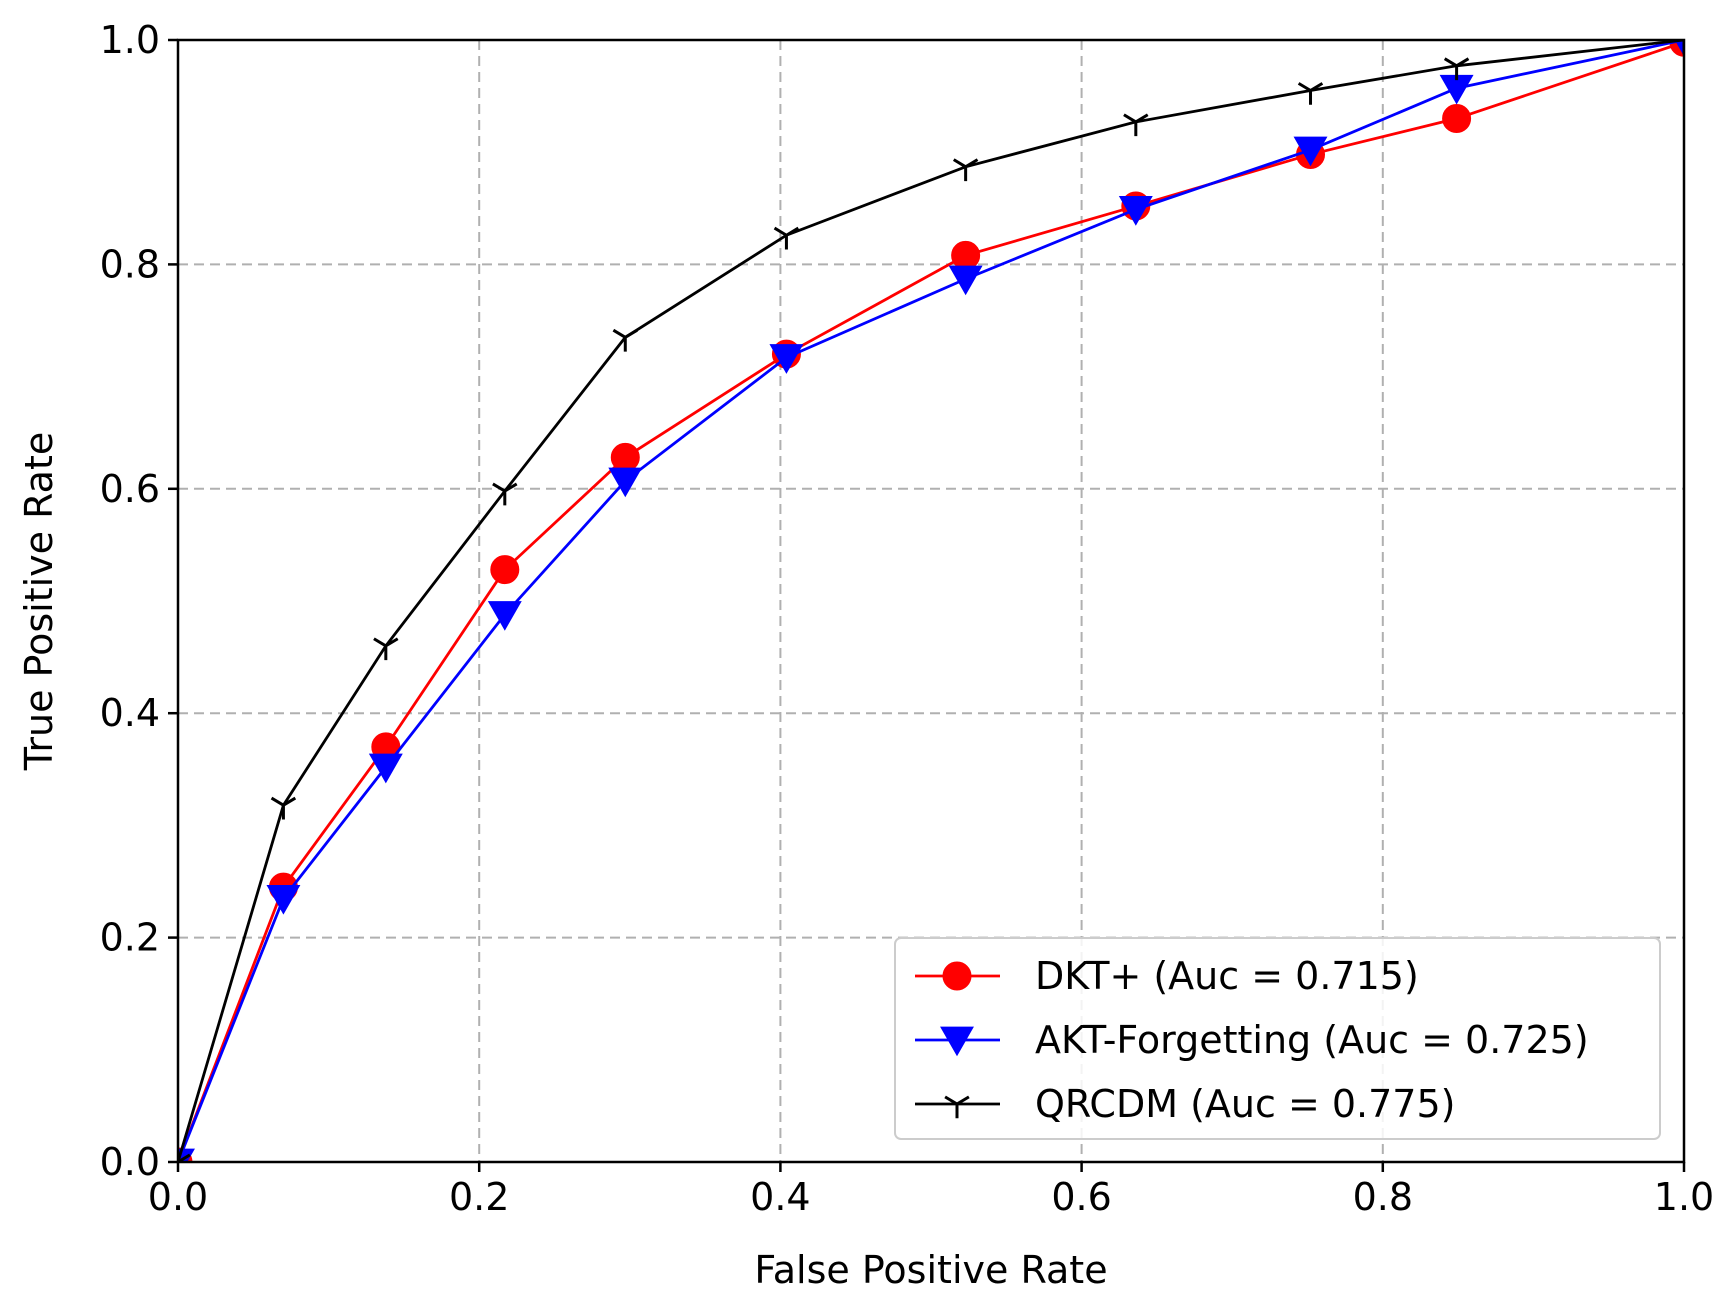  I want to click on x-axis-label: False Positive Rate, so click(930, 1270).